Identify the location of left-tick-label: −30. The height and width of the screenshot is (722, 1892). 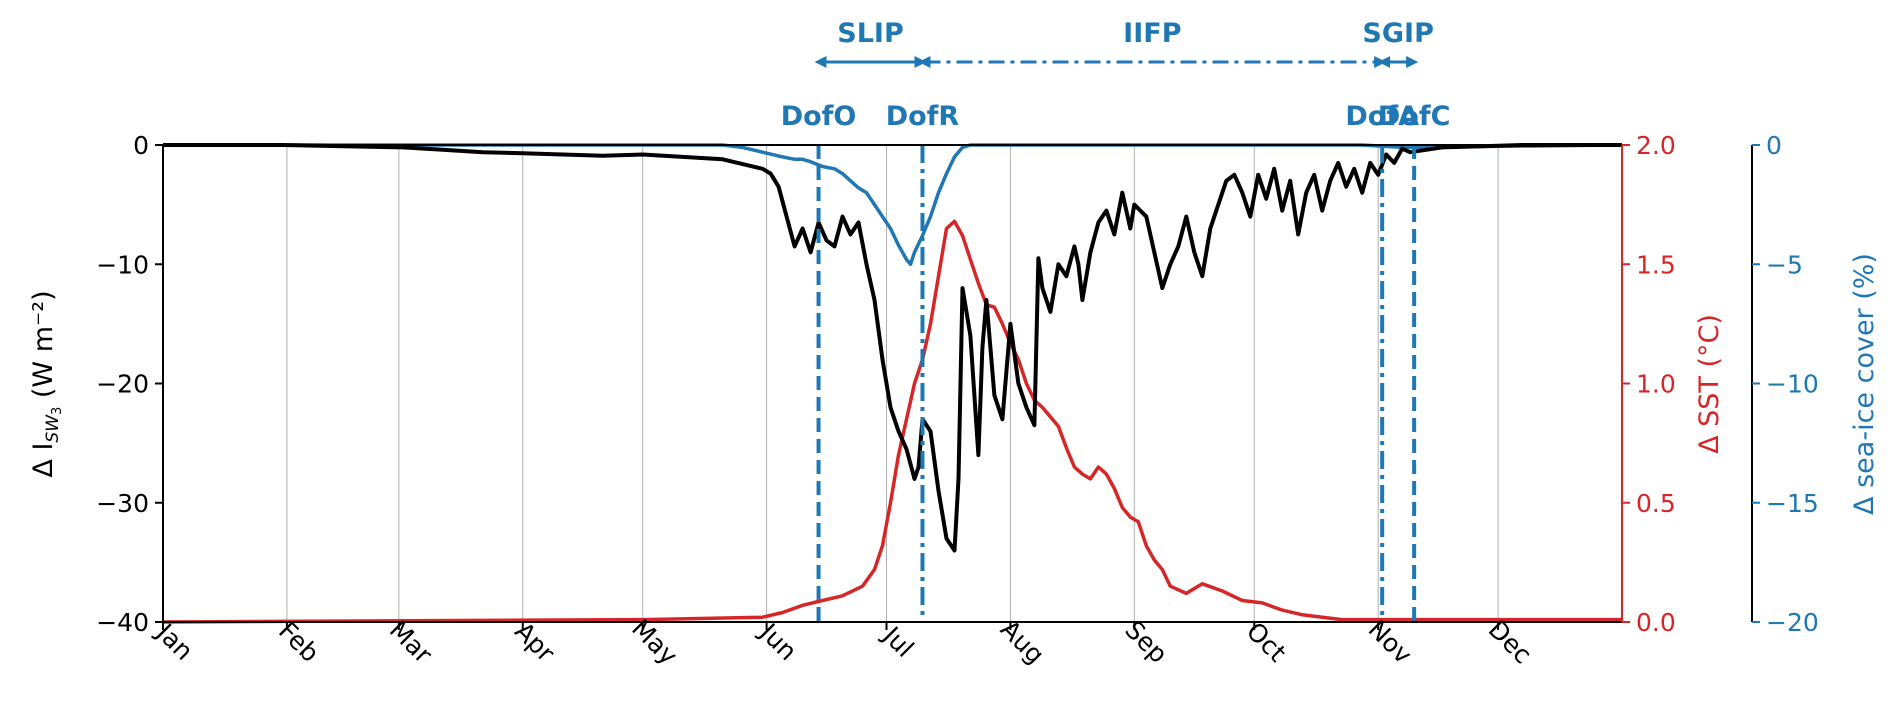
(122, 503).